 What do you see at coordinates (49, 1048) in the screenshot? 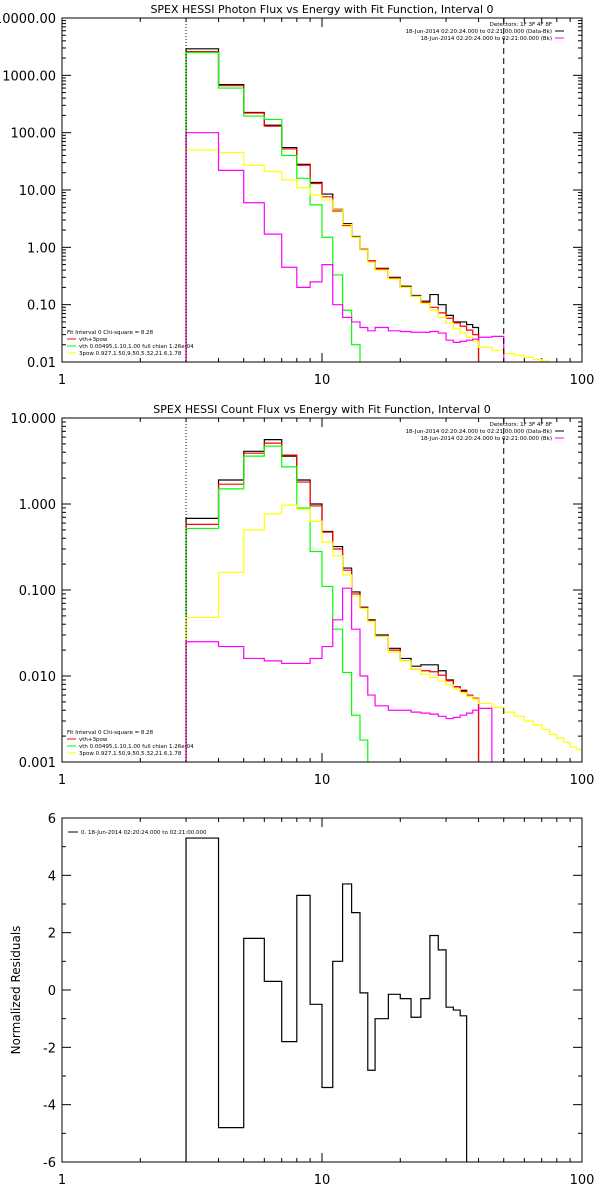
I see `y-tick-label: -2` at bounding box center [49, 1048].